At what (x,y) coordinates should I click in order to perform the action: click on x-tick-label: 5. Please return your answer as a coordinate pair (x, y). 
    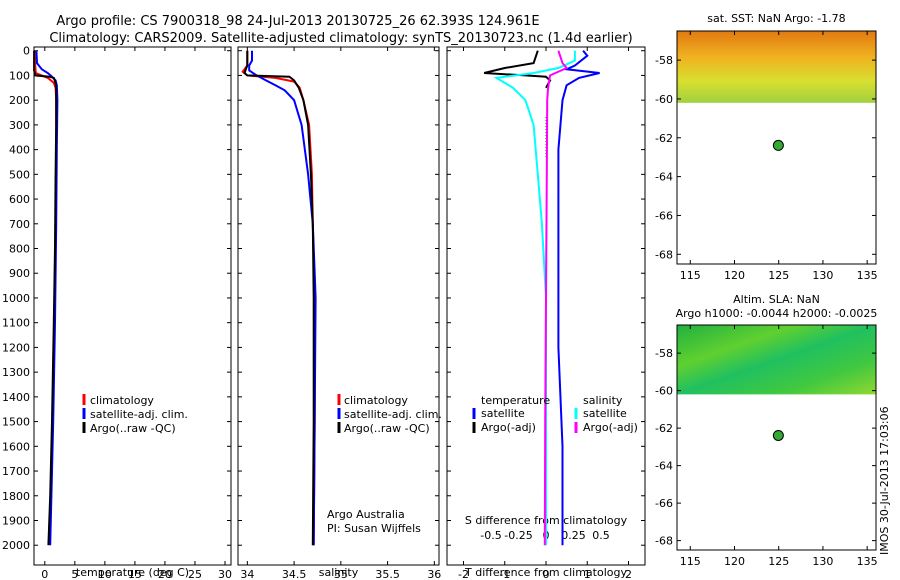
    Looking at the image, I should click on (74, 574).